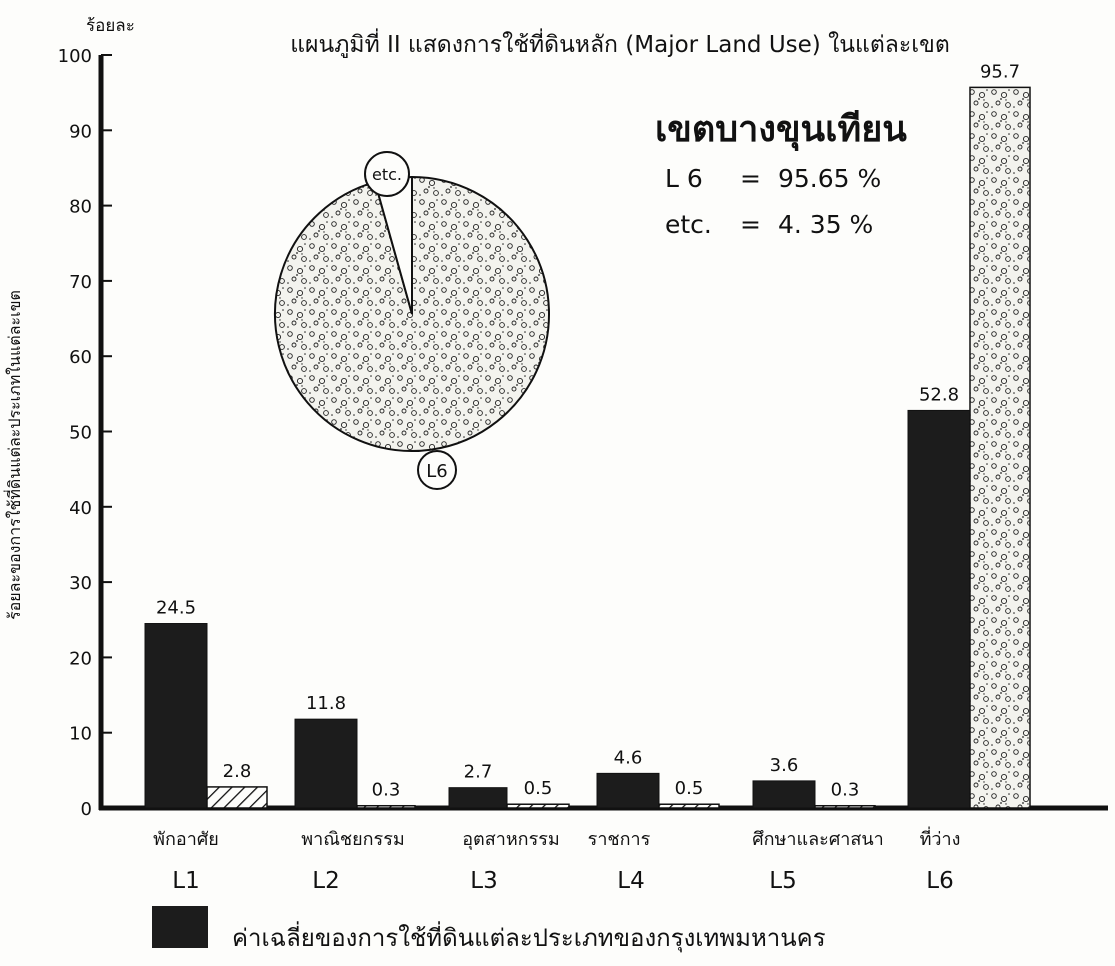 The height and width of the screenshot is (966, 1115). I want to click on pie-callout-etc-label: etc., so click(387, 174).